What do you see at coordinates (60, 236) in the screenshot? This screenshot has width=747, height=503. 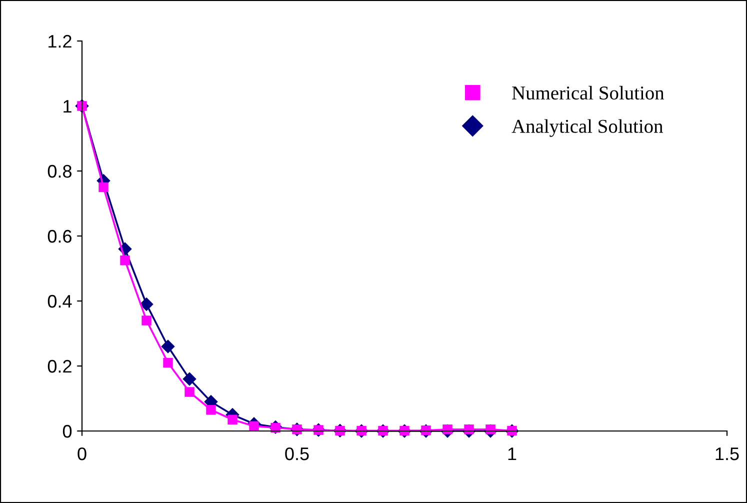 I see `y-tick-label: 0.6` at bounding box center [60, 236].